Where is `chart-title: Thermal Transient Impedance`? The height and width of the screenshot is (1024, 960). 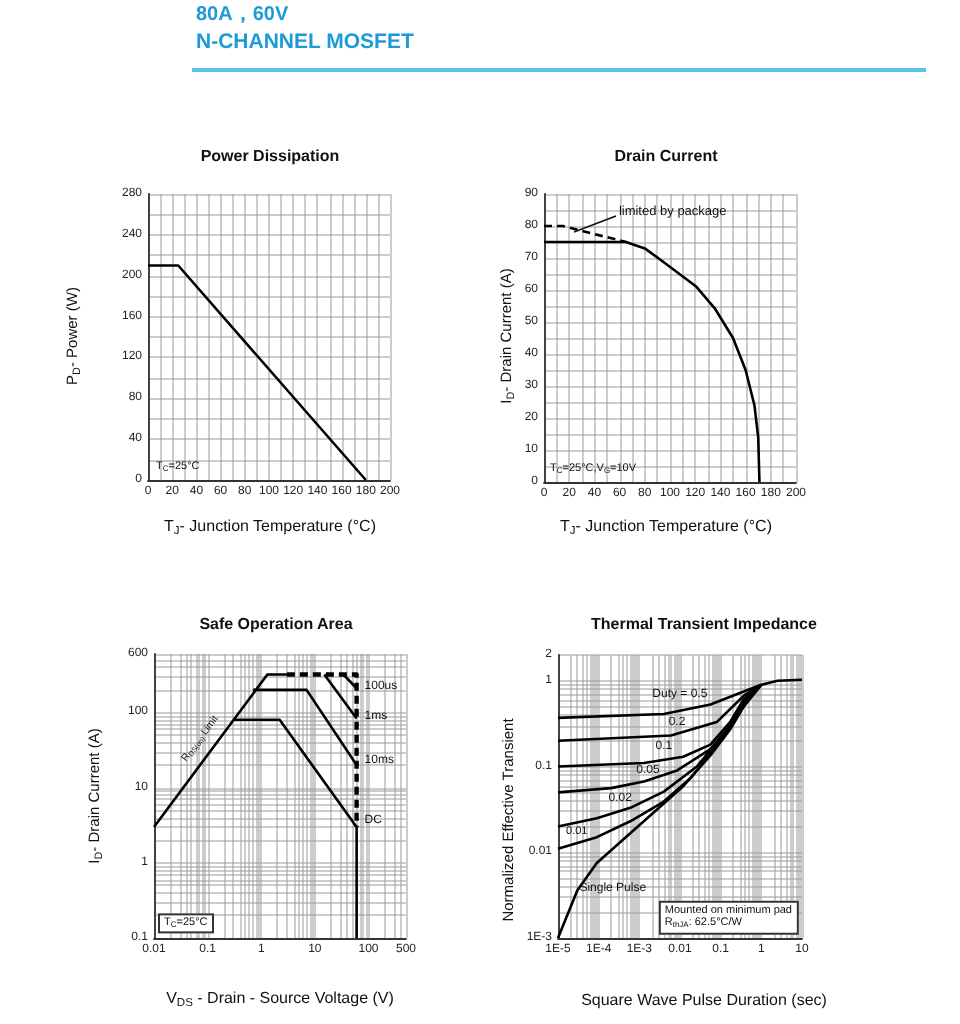
chart-title: Thermal Transient Impedance is located at coordinates (704, 624).